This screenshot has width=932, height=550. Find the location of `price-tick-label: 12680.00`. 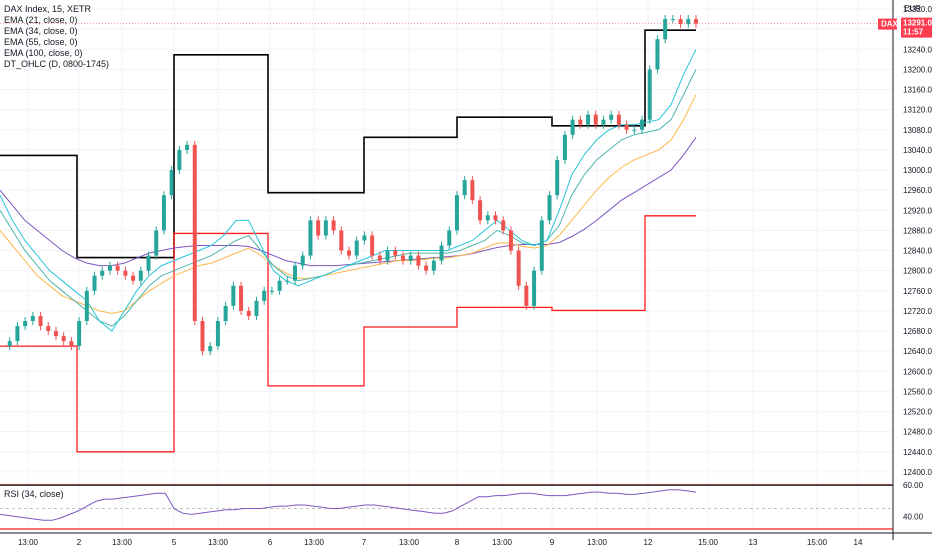

price-tick-label: 12680.00 is located at coordinates (917, 331).